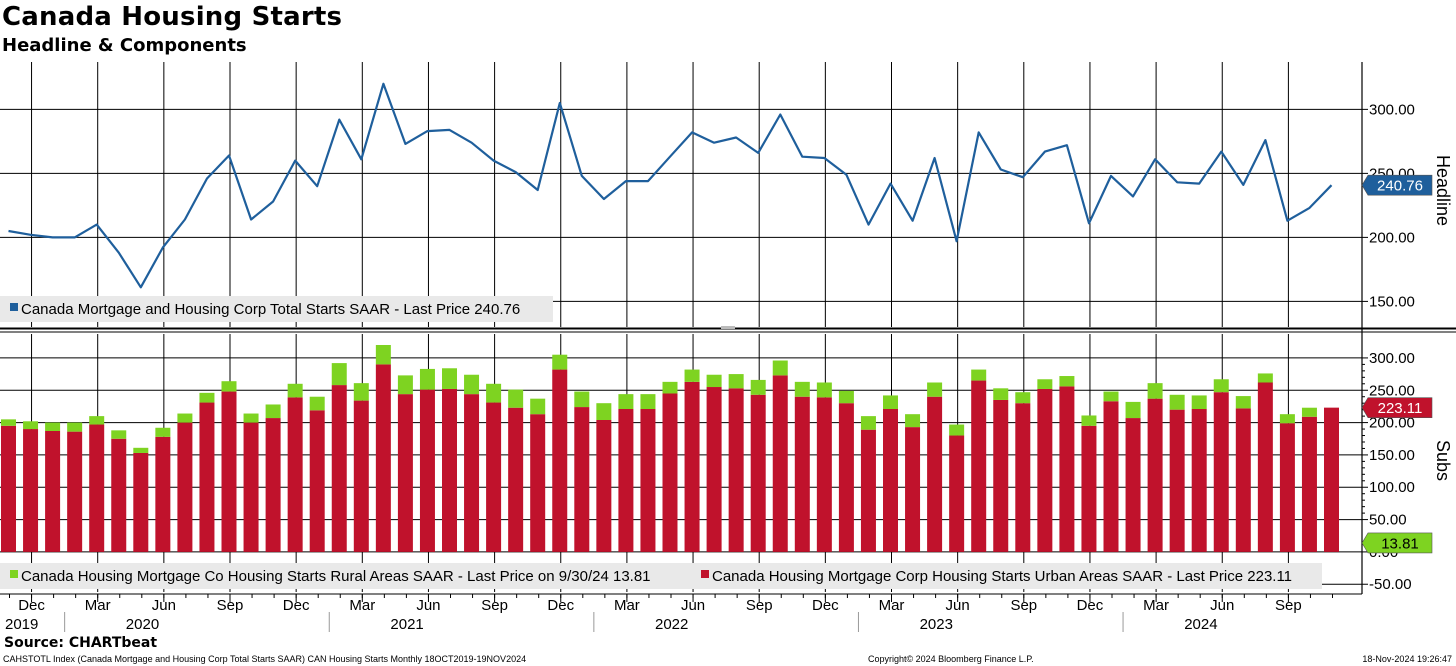 The height and width of the screenshot is (666, 1456). What do you see at coordinates (142, 624) in the screenshot?
I see `x-year-label: 2020` at bounding box center [142, 624].